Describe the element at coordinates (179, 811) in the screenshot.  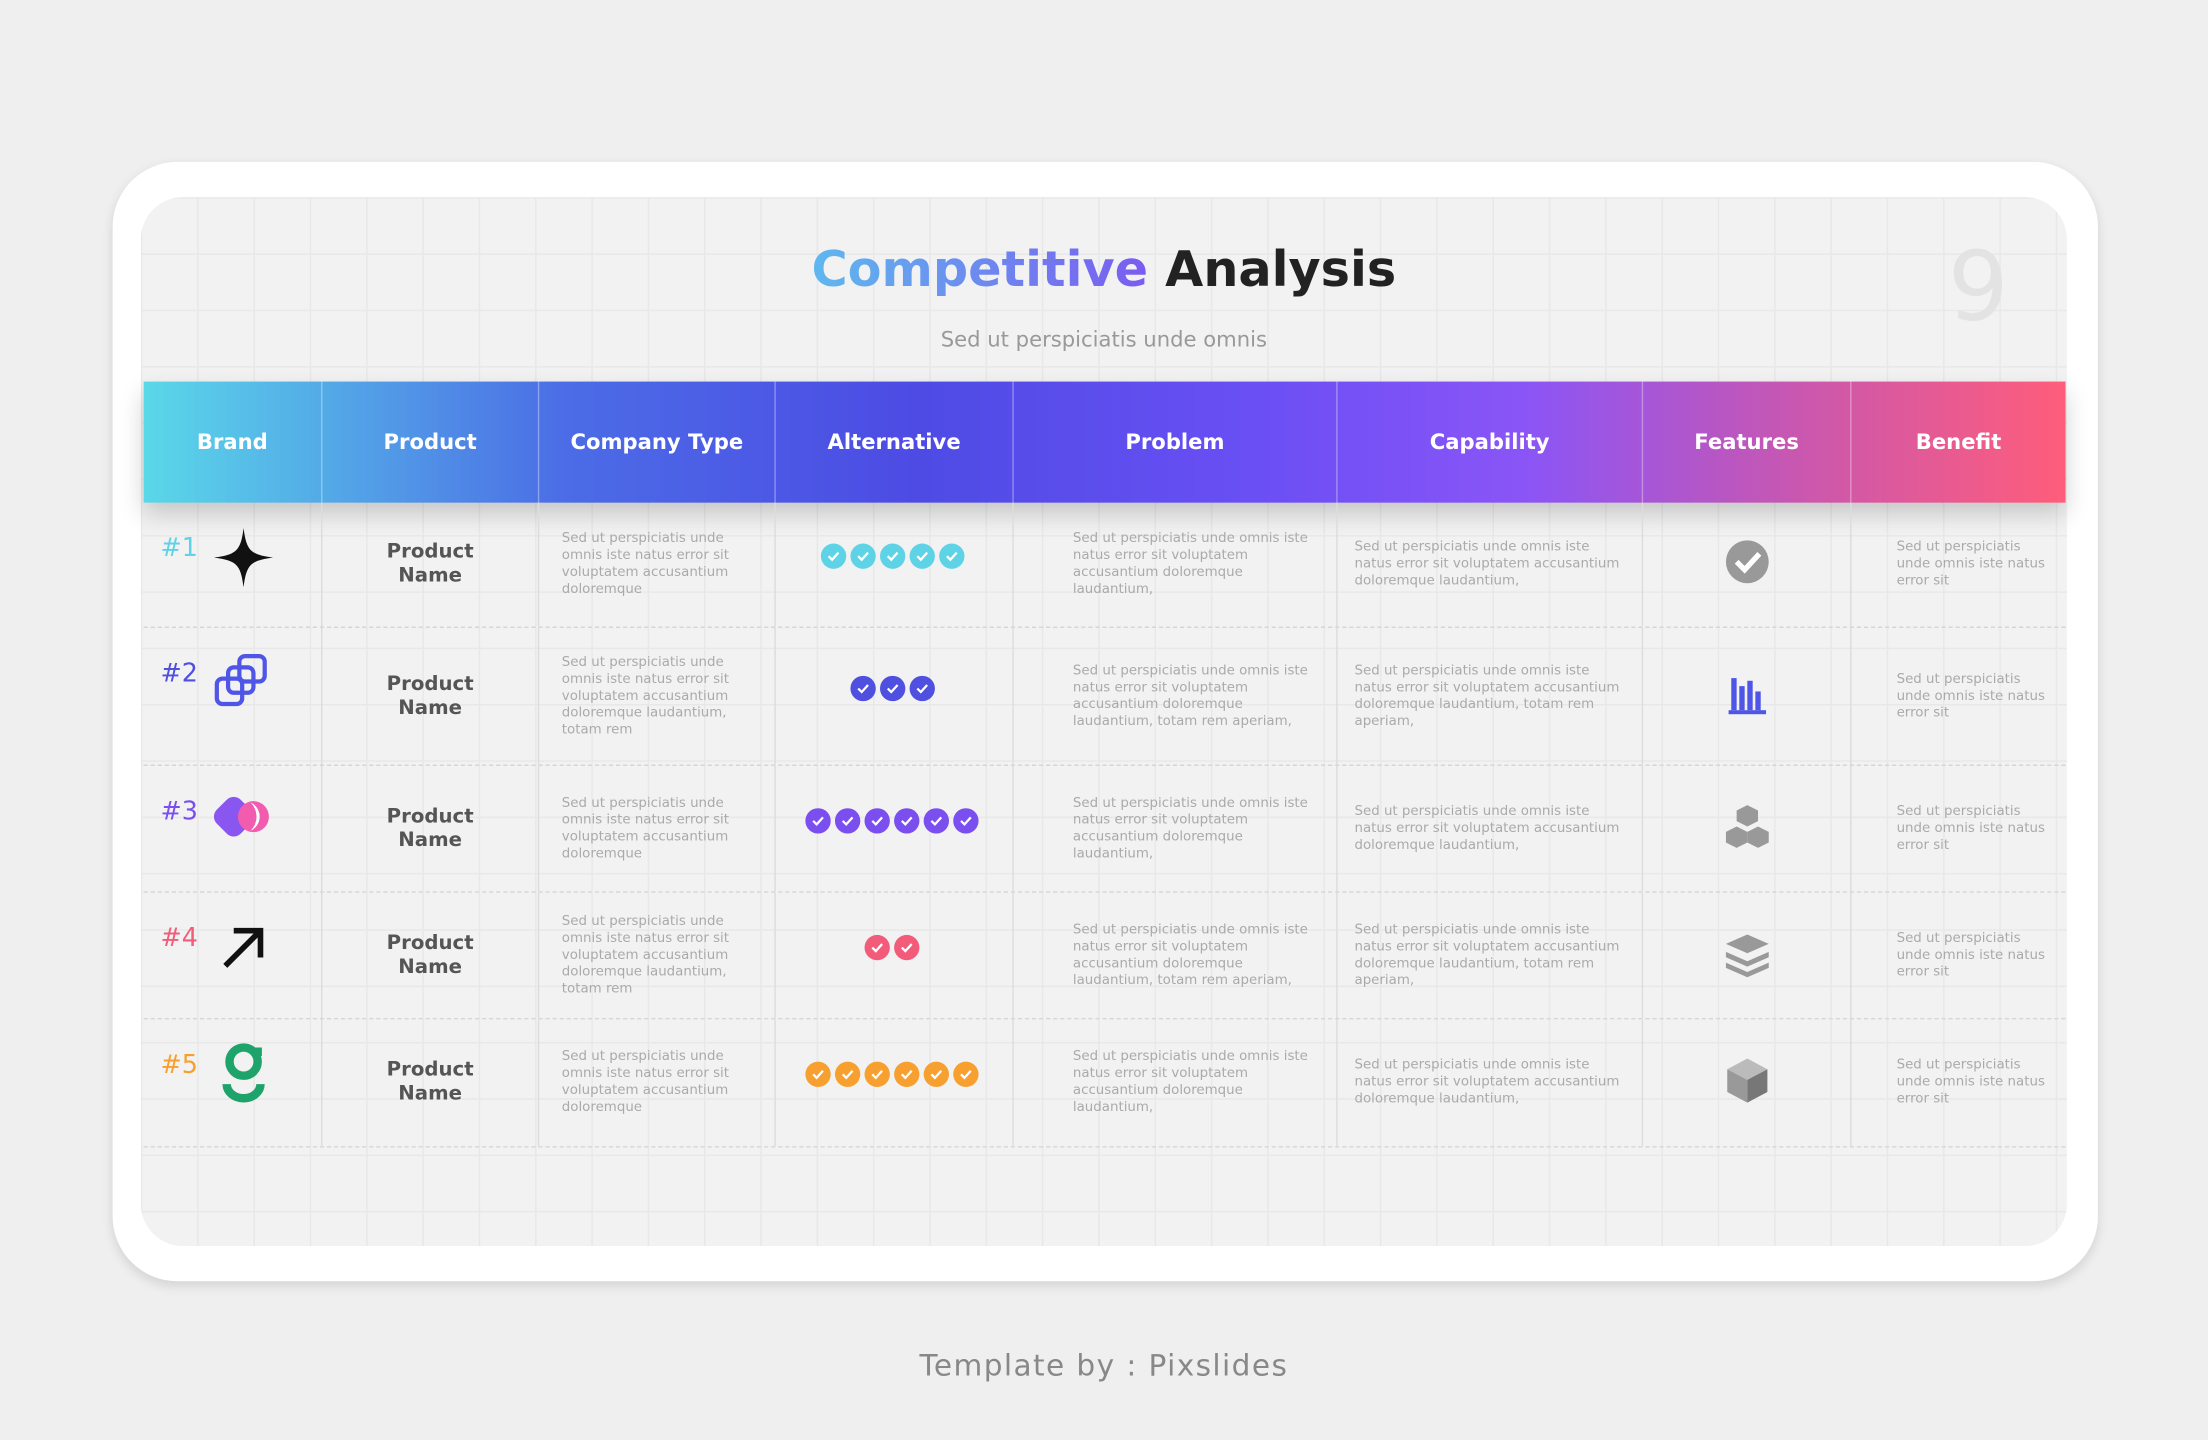
I see `rank: #3` at that location.